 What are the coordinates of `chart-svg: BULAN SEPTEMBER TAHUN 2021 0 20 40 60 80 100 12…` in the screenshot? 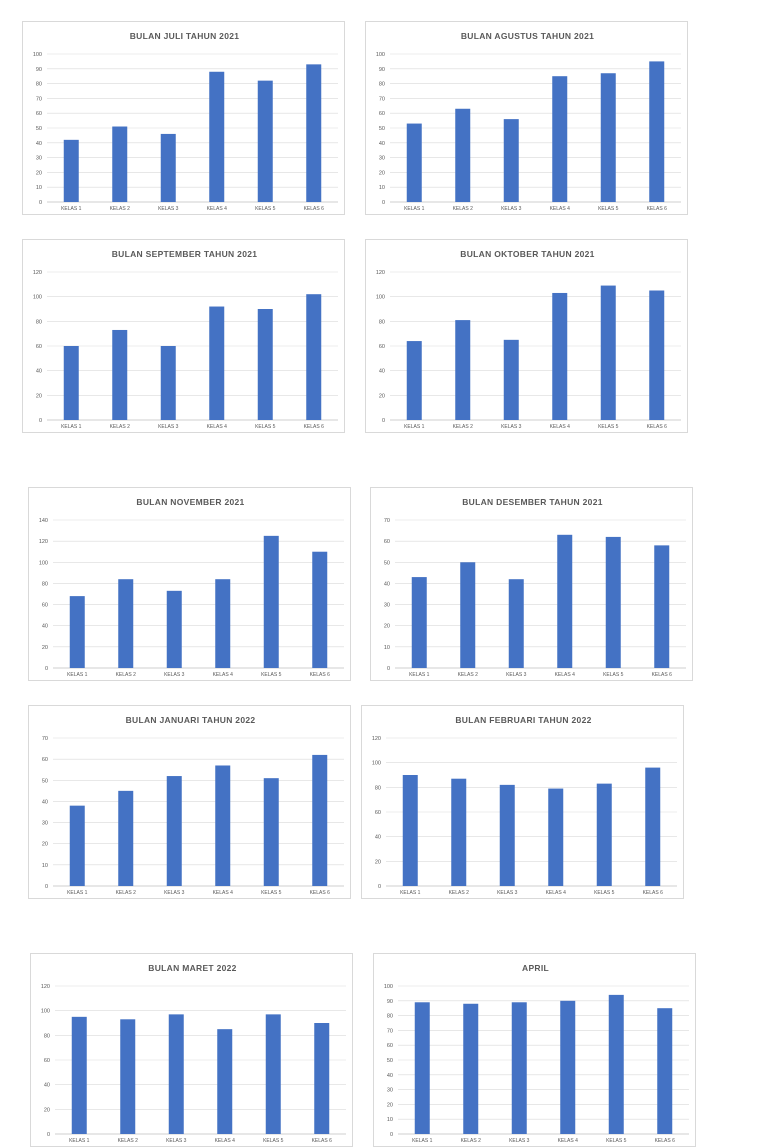 It's located at (185, 339).